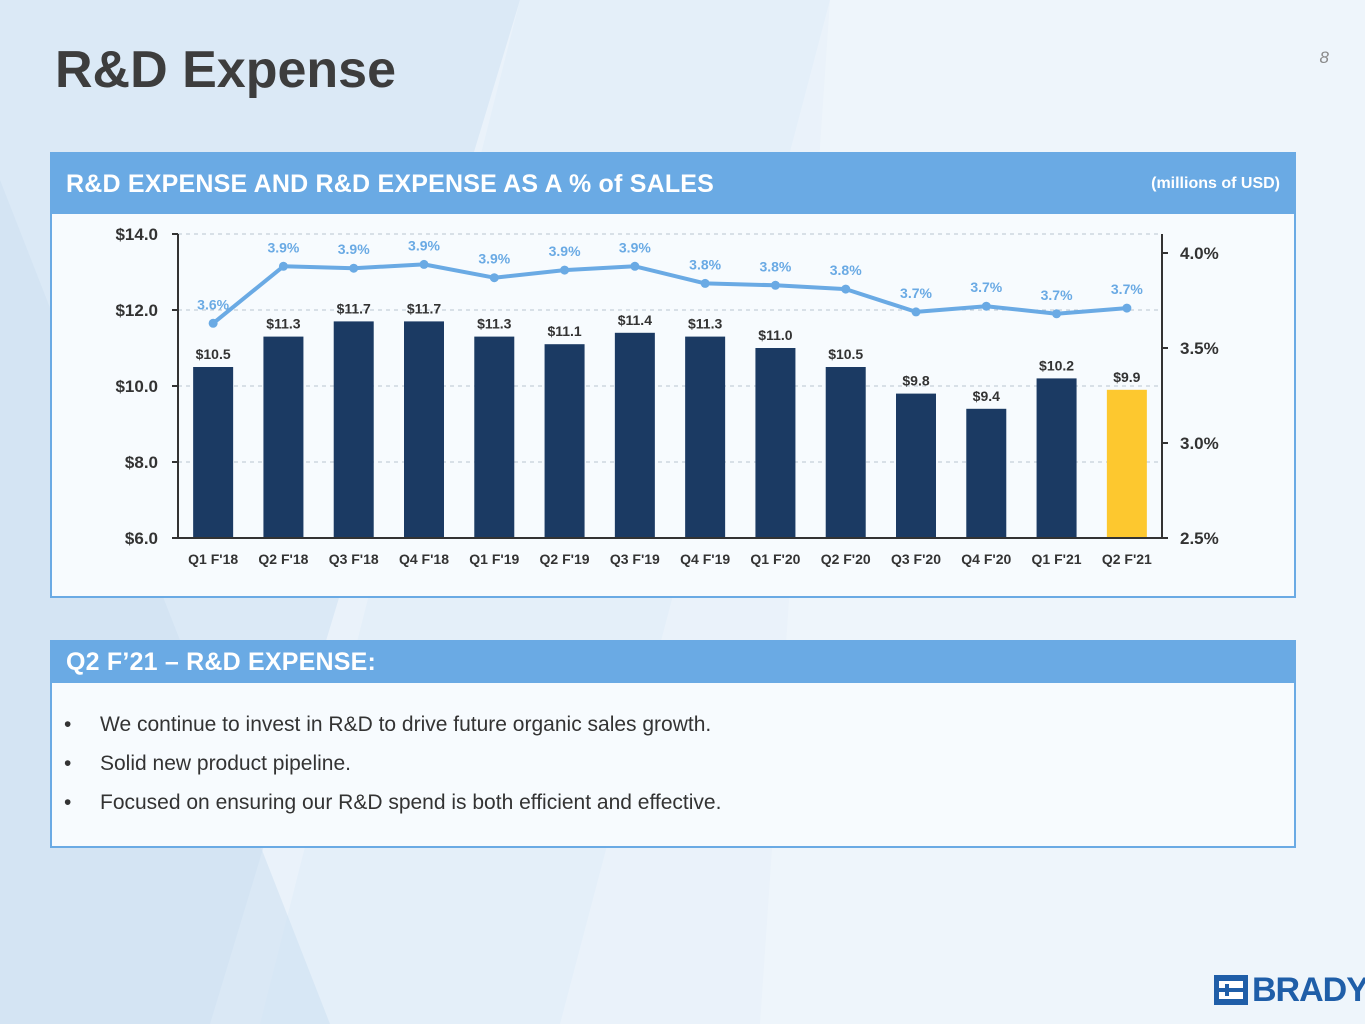 This screenshot has height=1024, width=1365. Describe the element at coordinates (283, 559) in the screenshot. I see `x-tick-label: Q2 F'18` at that location.